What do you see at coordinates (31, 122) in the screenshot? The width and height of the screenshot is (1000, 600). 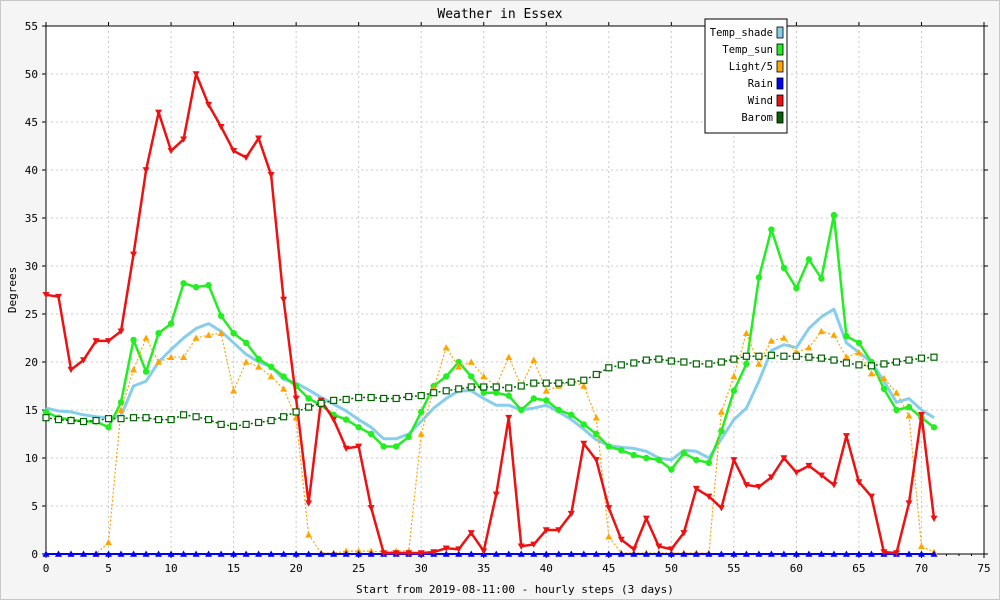 I see `y-tick-label: 45` at bounding box center [31, 122].